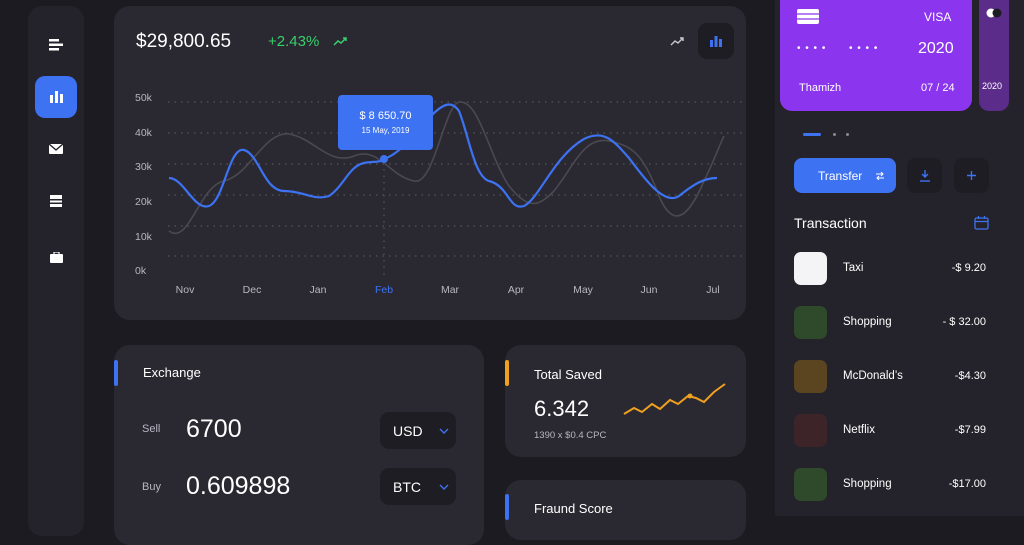 This screenshot has height=545, width=1024. What do you see at coordinates (252, 290) in the screenshot?
I see `x-tick: Dec` at bounding box center [252, 290].